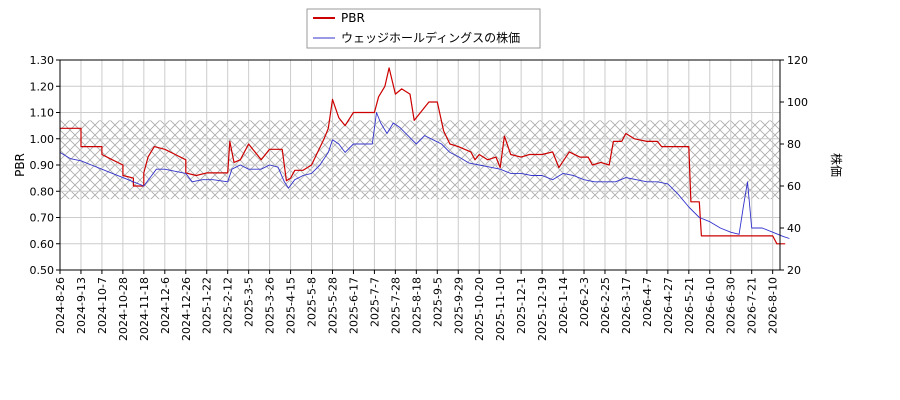 The image size is (900, 400). What do you see at coordinates (42, 270) in the screenshot?
I see `y-left-tick-label: 0.50` at bounding box center [42, 270].